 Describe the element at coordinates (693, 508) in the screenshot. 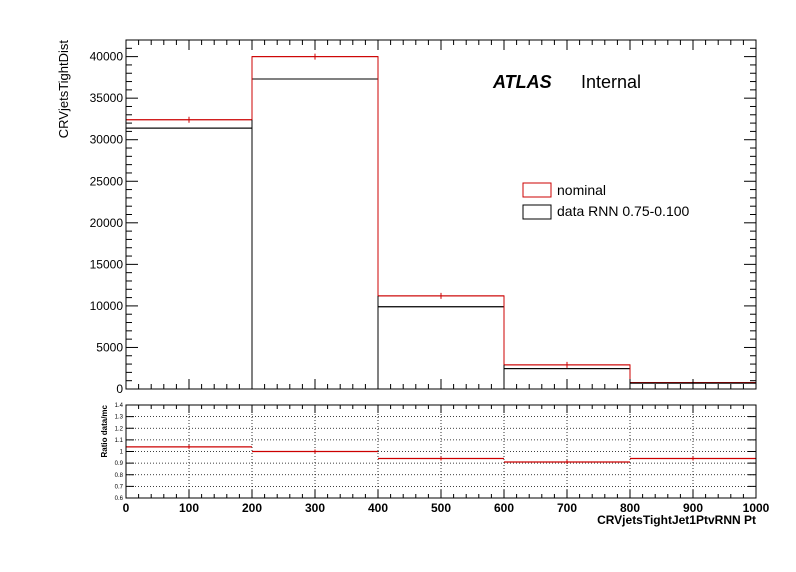

I see `x-tick-label: 900` at that location.